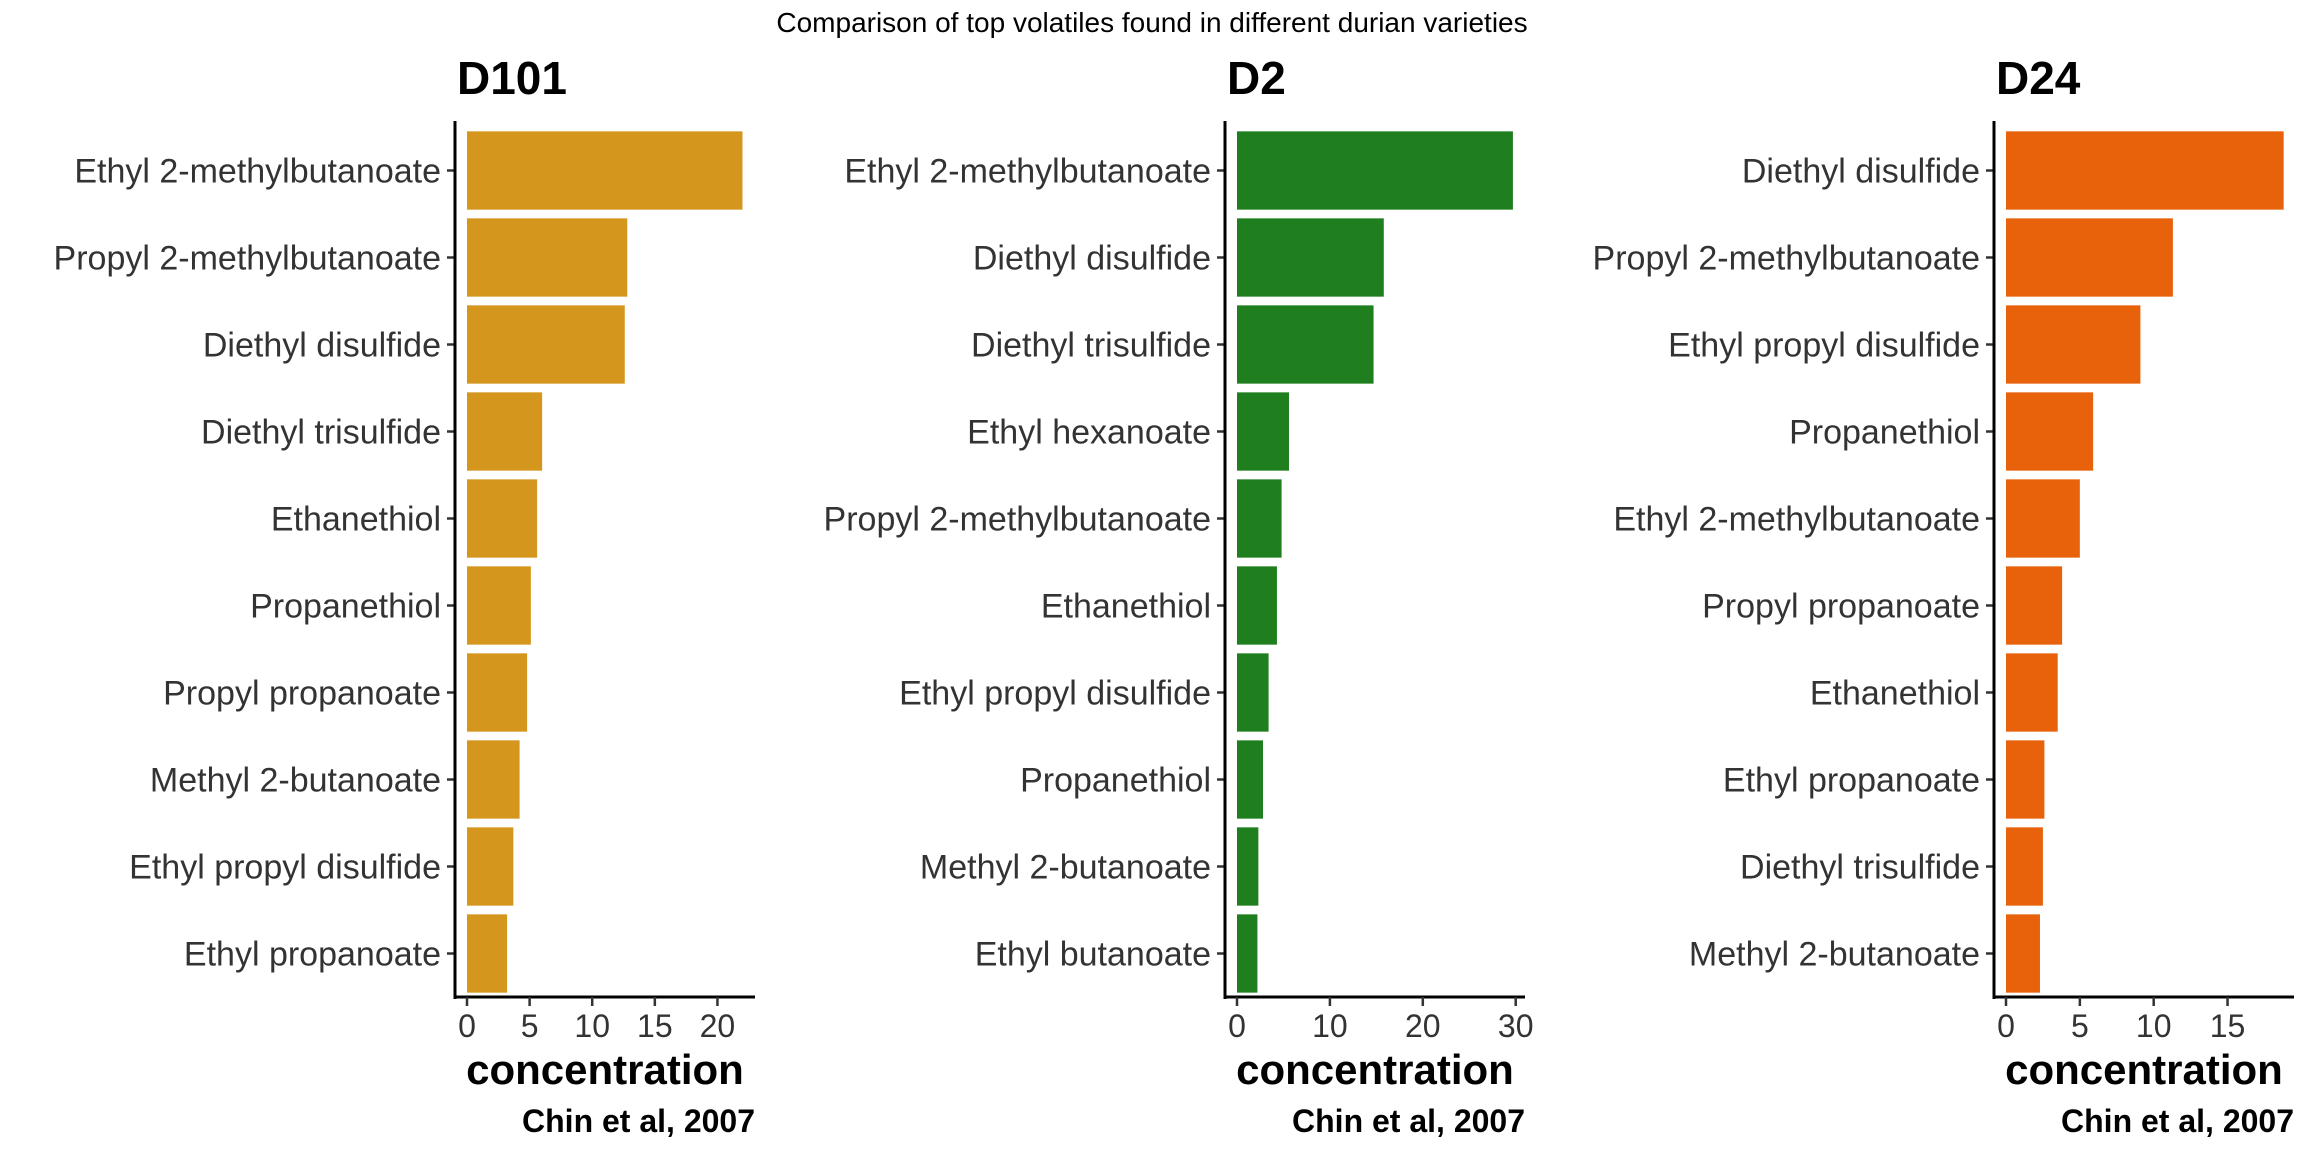  I want to click on category-label: Ethyl butanoate, so click(1093, 955).